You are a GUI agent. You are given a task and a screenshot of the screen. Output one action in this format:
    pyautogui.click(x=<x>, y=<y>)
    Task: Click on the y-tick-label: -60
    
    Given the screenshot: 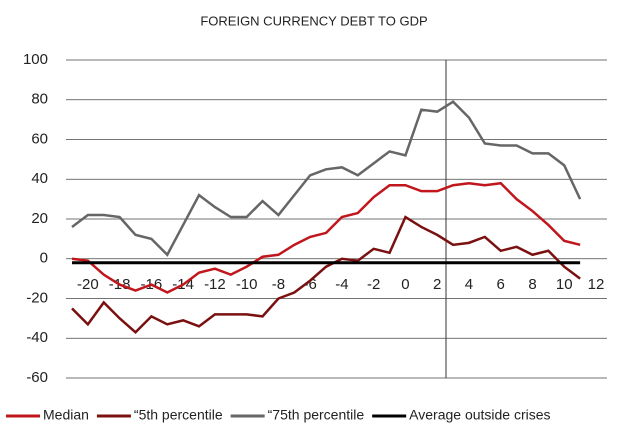 What is the action you would take?
    pyautogui.click(x=37, y=377)
    